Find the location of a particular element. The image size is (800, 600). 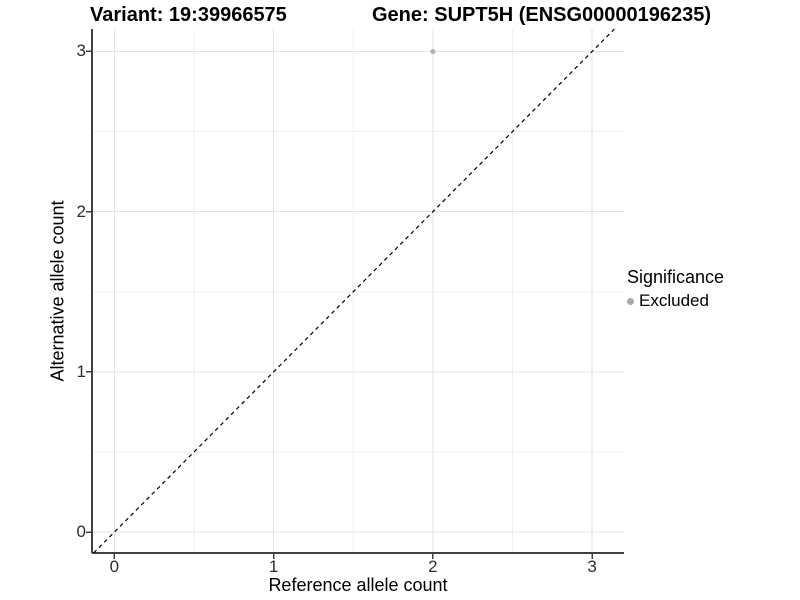

y-axis-title: Alternative allele count is located at coordinates (57, 291).